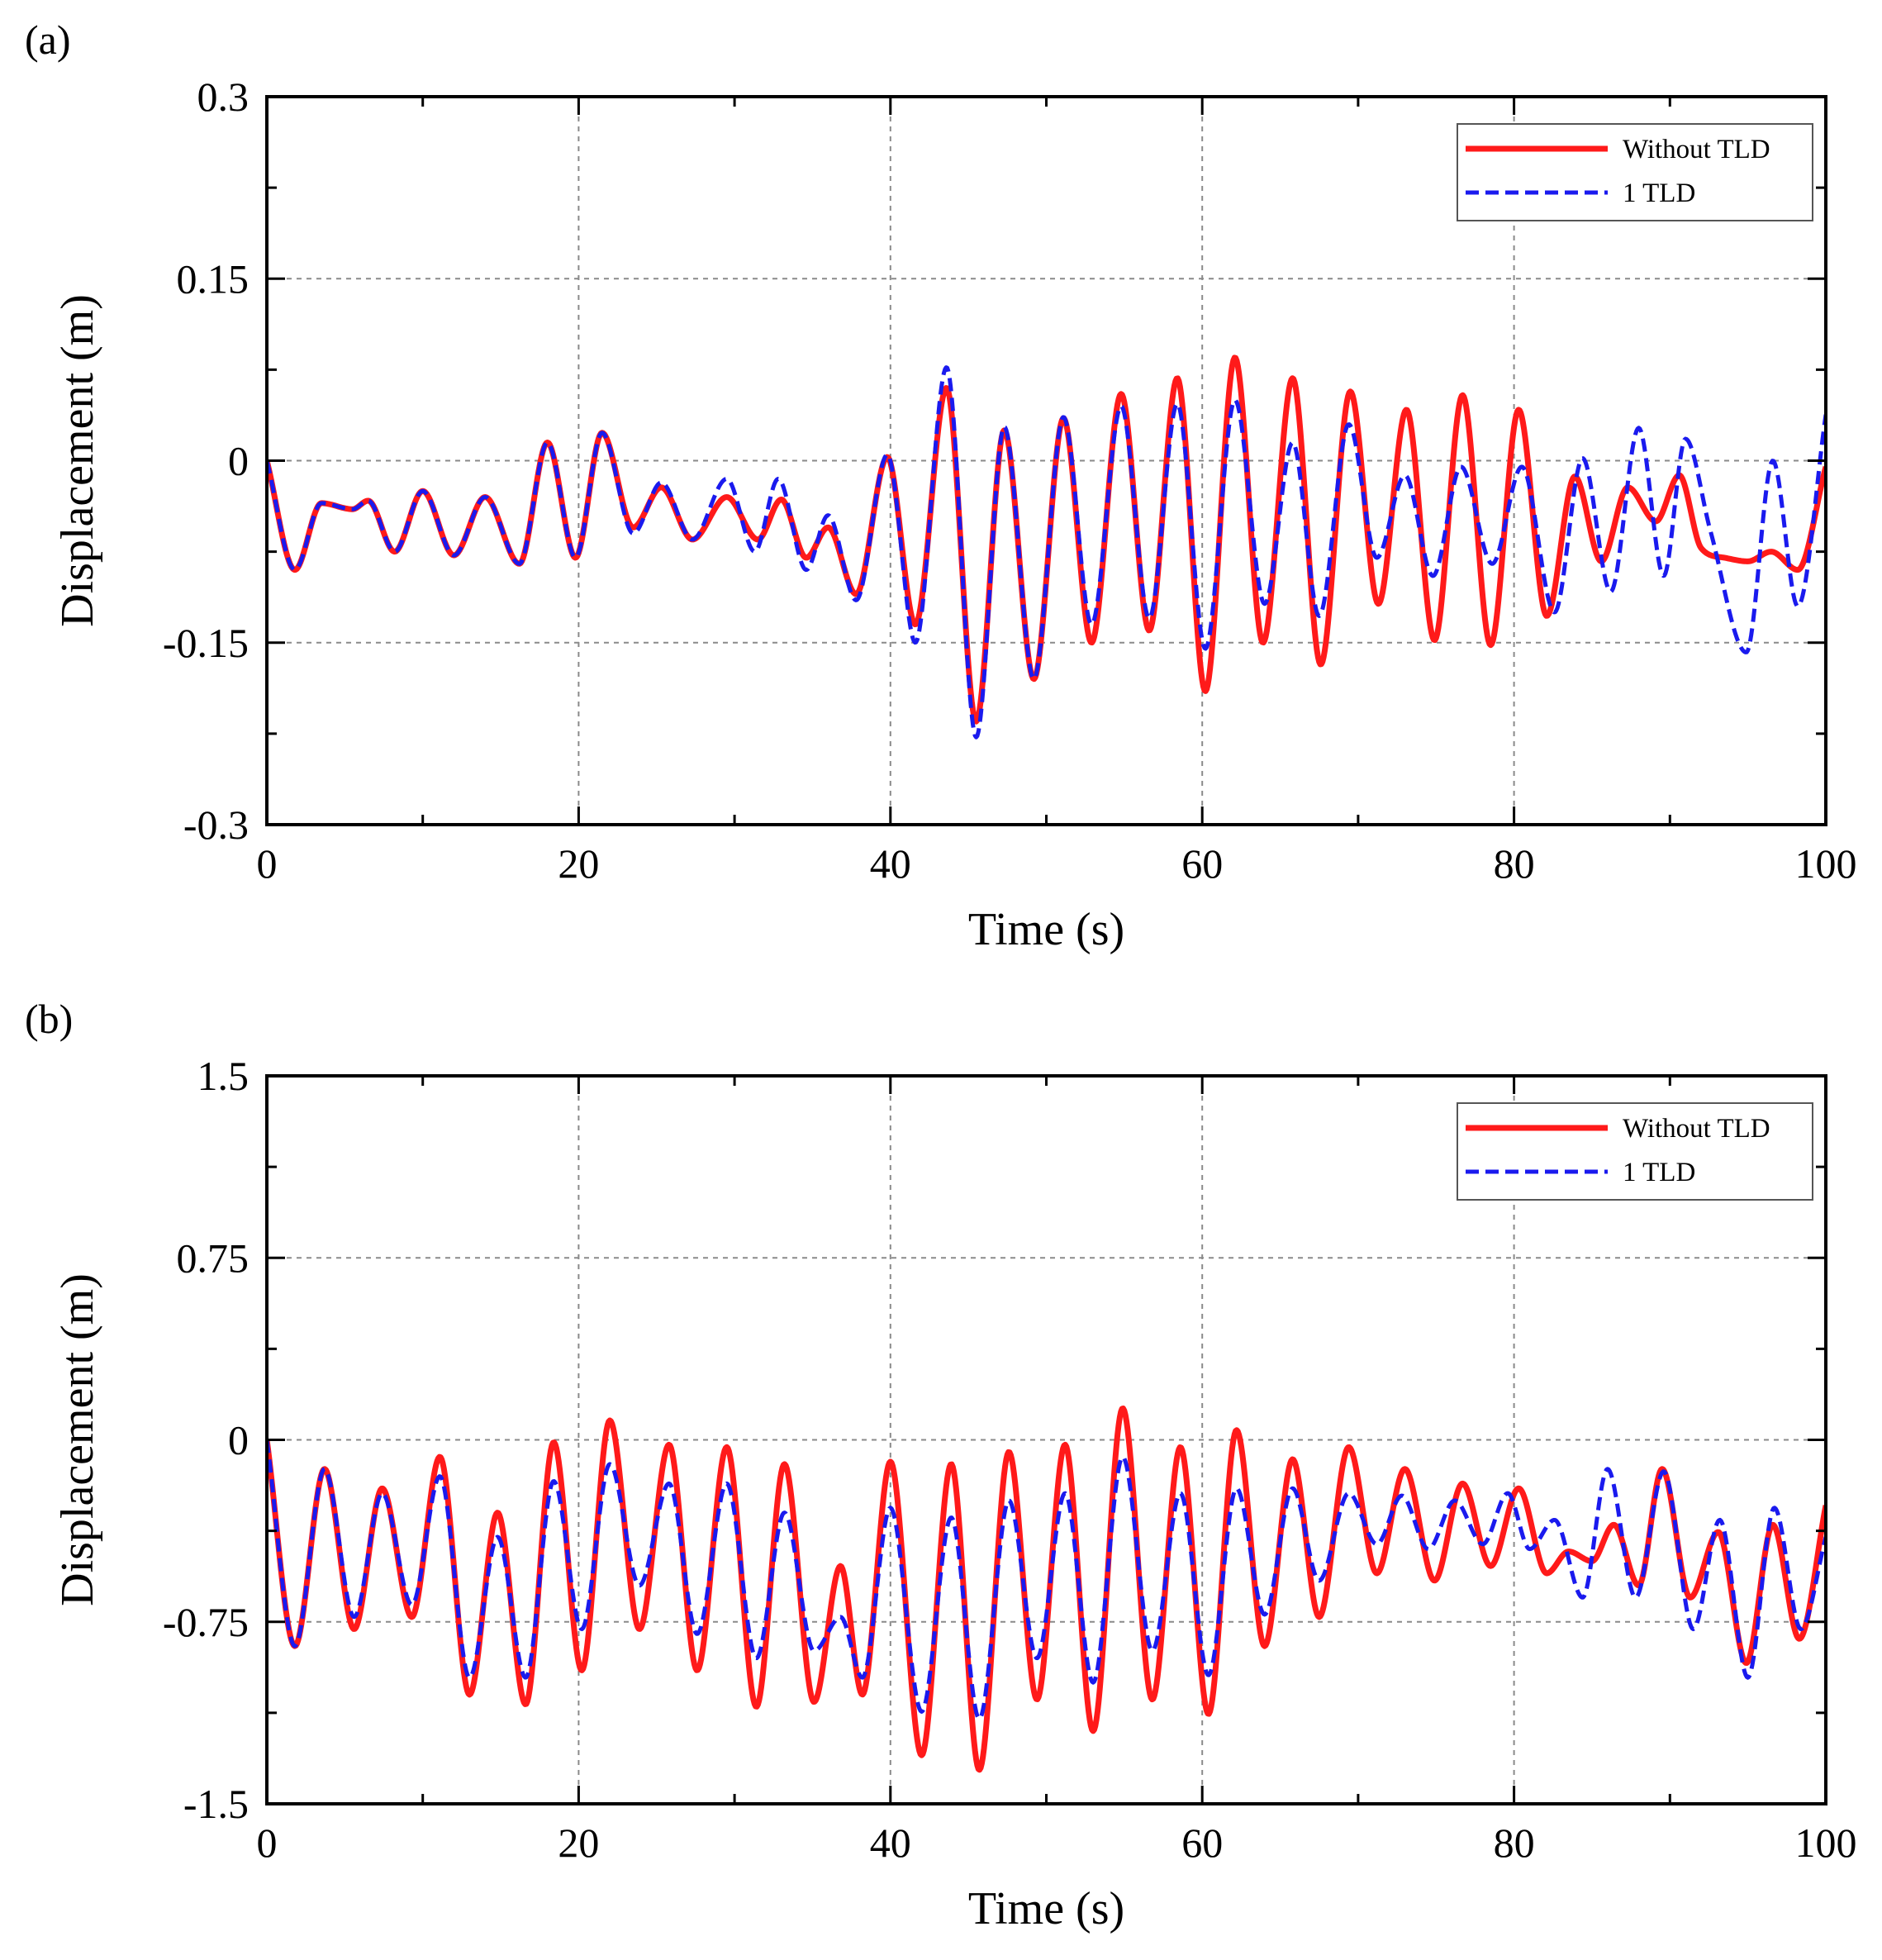 The height and width of the screenshot is (1960, 1882). Describe the element at coordinates (206, 643) in the screenshot. I see `y-tick-label: -0.15` at that location.